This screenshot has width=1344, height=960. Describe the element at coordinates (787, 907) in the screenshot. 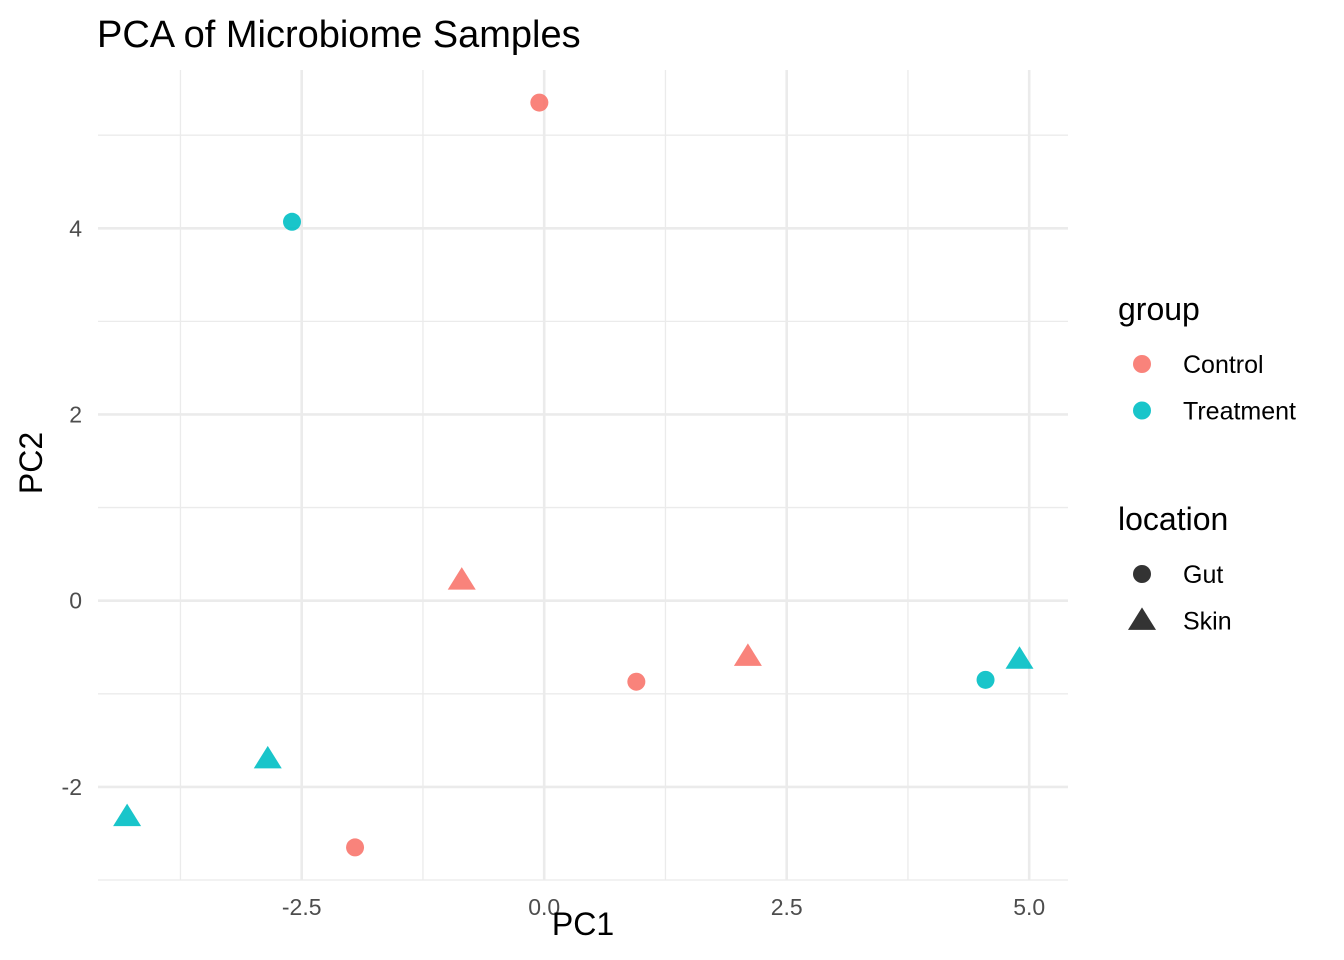

I see `x-tick-label: 2.5` at that location.